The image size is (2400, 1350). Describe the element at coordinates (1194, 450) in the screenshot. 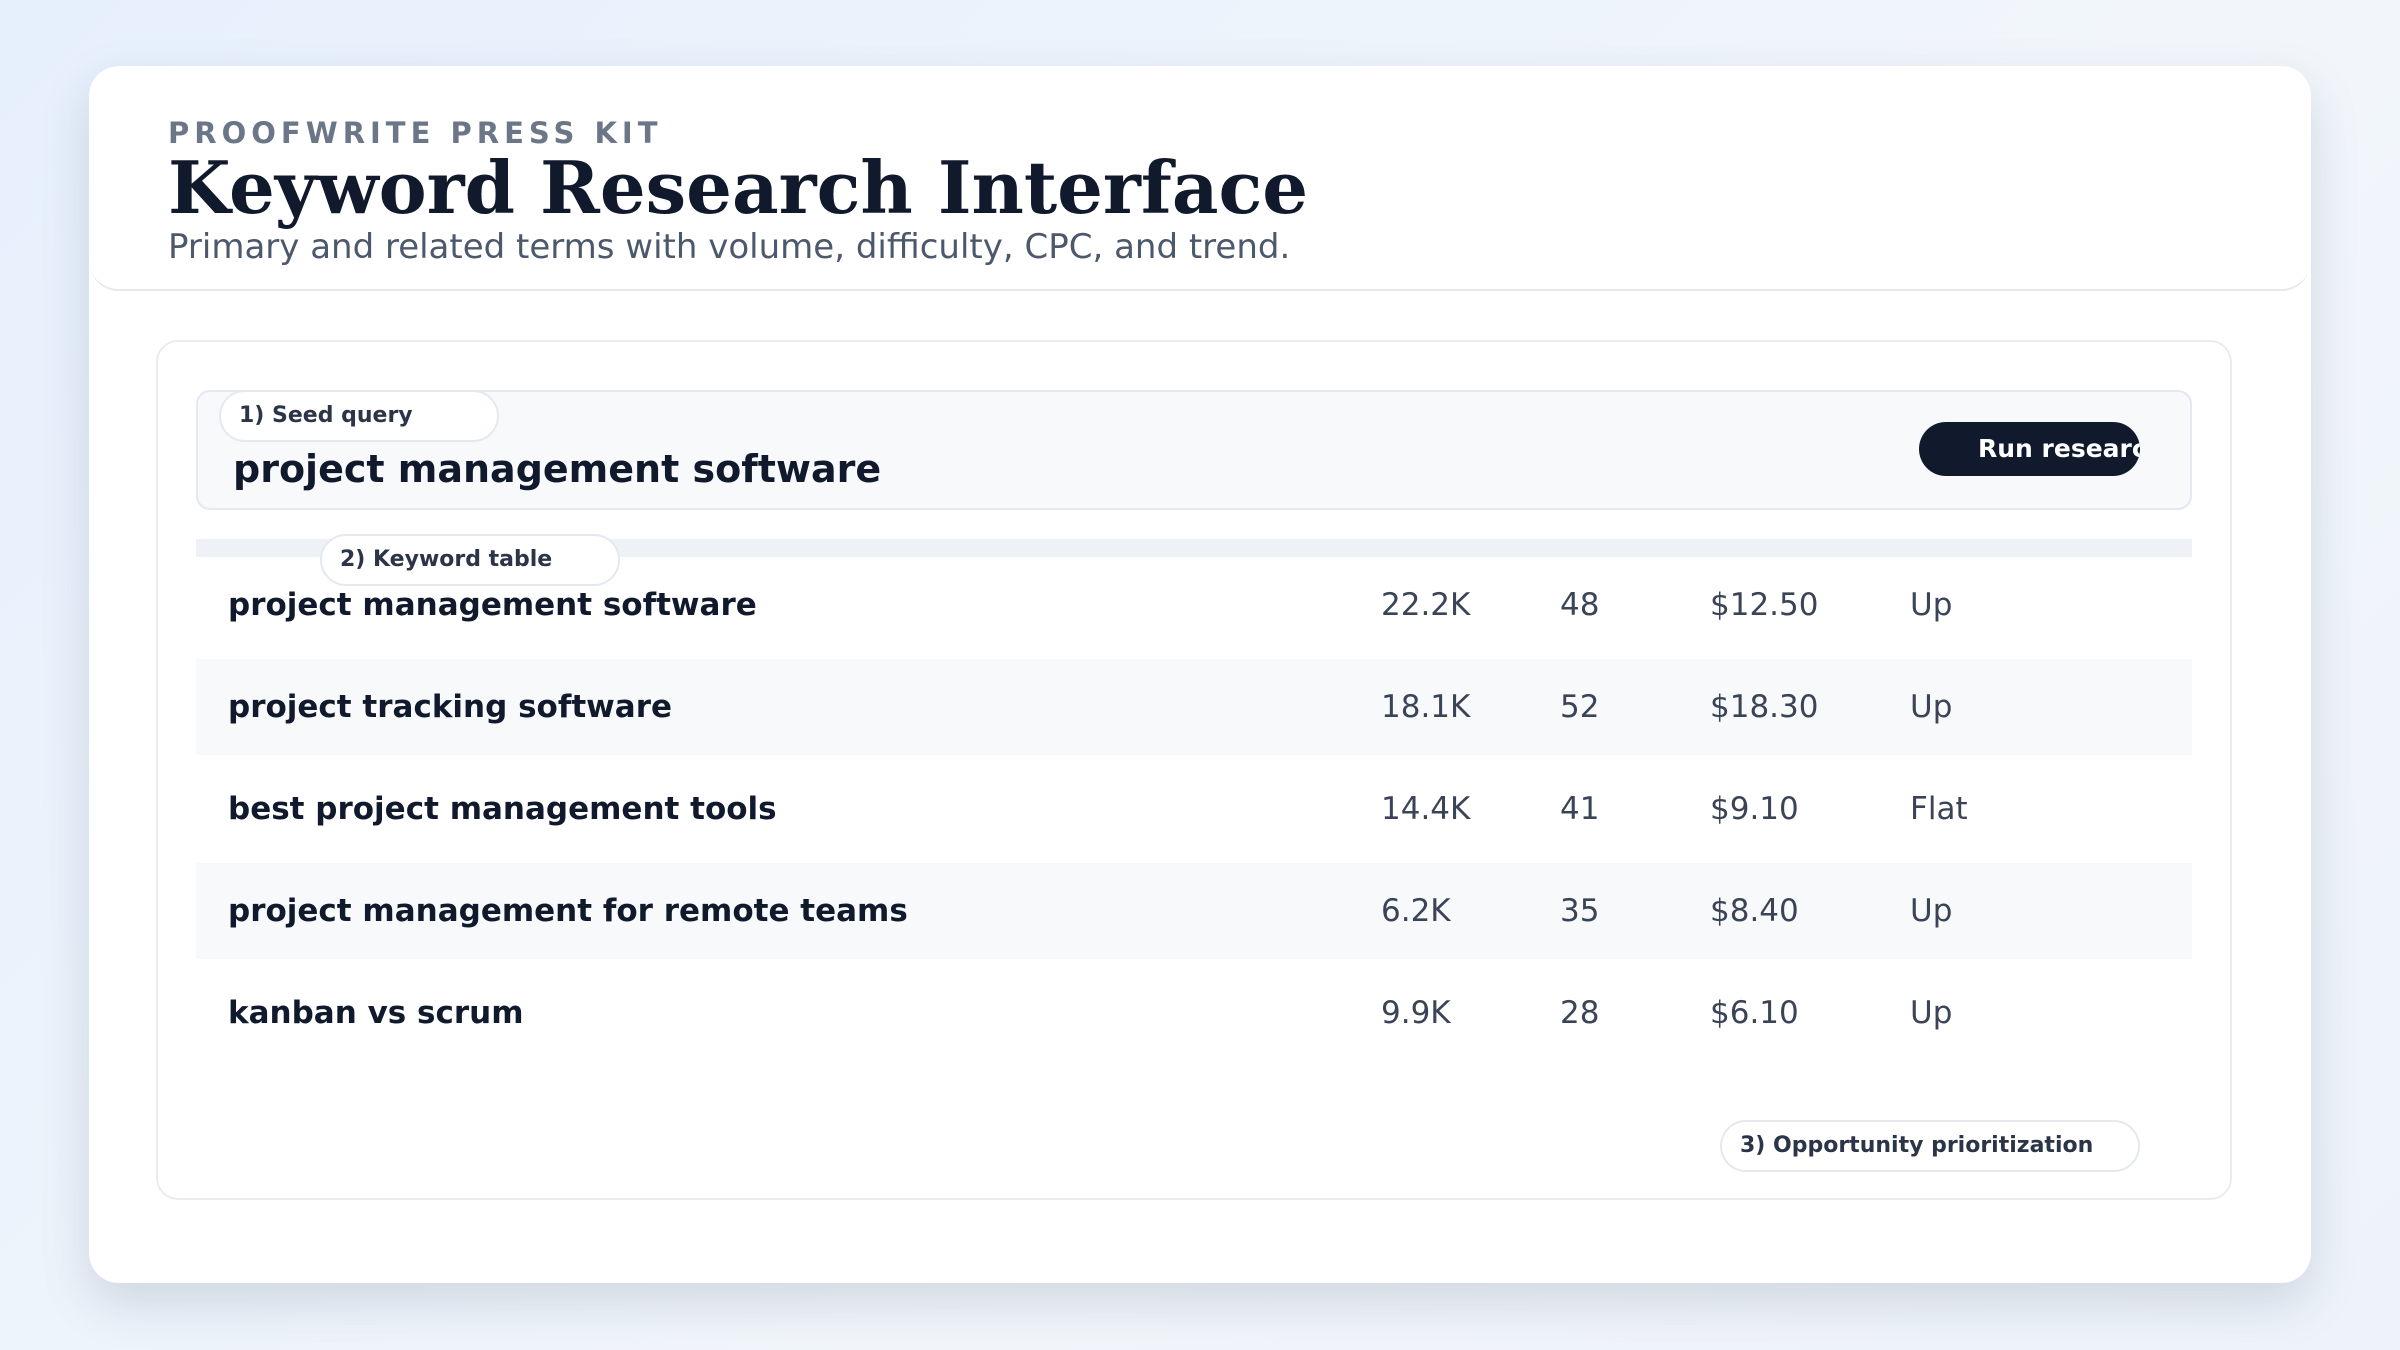

I see `seed-box` at that location.